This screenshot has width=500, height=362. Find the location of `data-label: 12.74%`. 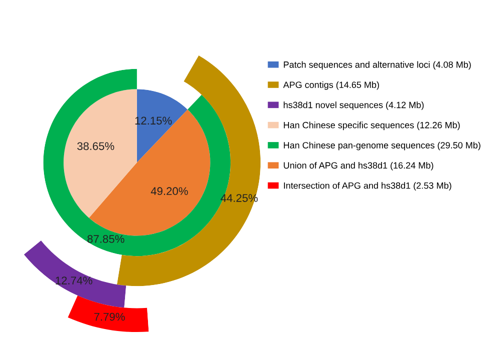

data-label: 12.74% is located at coordinates (74, 280).